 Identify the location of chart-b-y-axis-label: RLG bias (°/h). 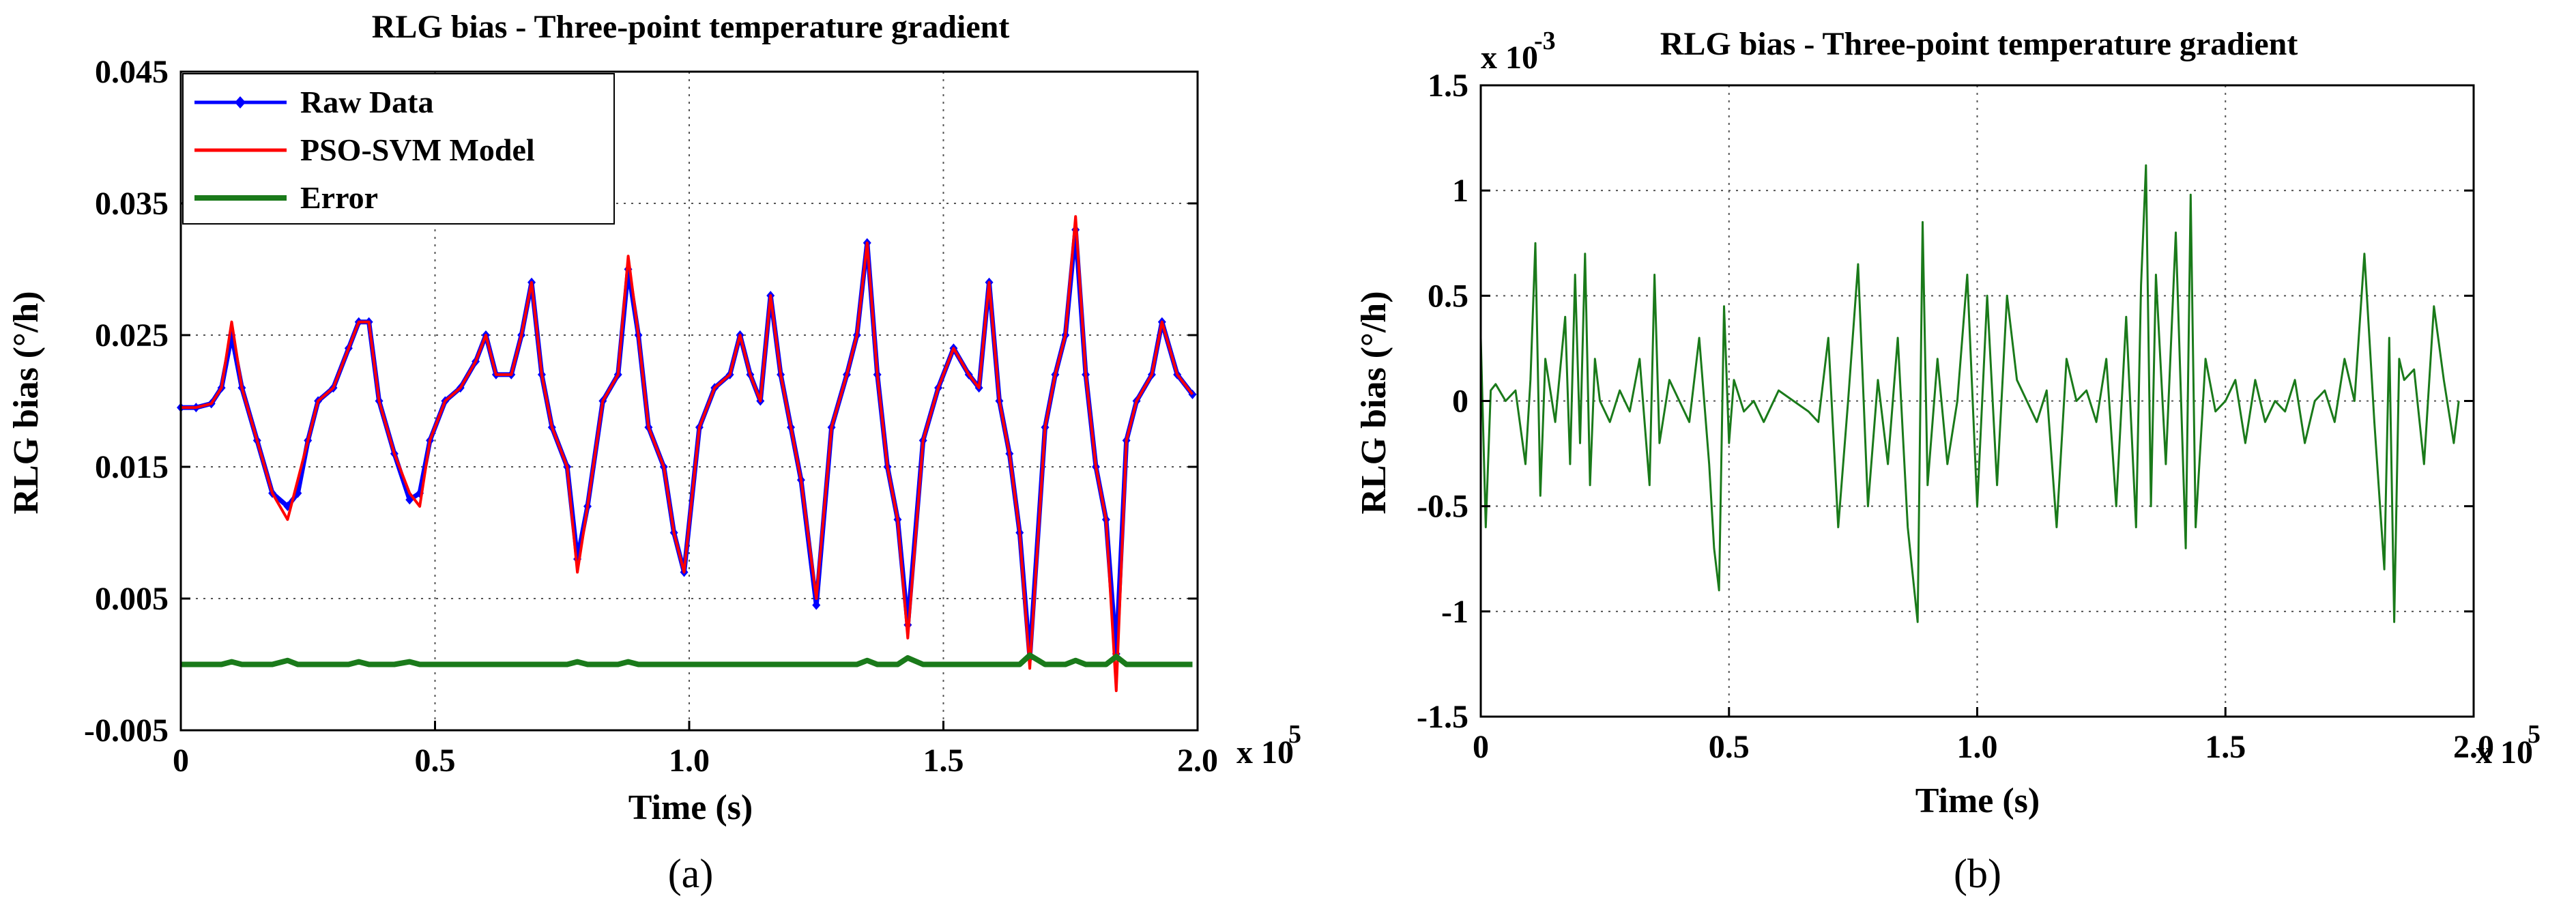
(1374, 402).